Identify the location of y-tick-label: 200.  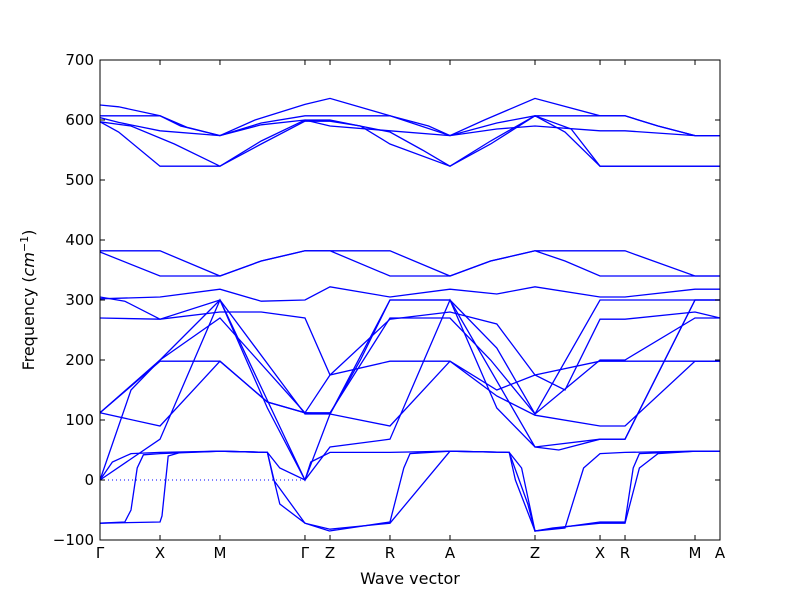
(79, 360).